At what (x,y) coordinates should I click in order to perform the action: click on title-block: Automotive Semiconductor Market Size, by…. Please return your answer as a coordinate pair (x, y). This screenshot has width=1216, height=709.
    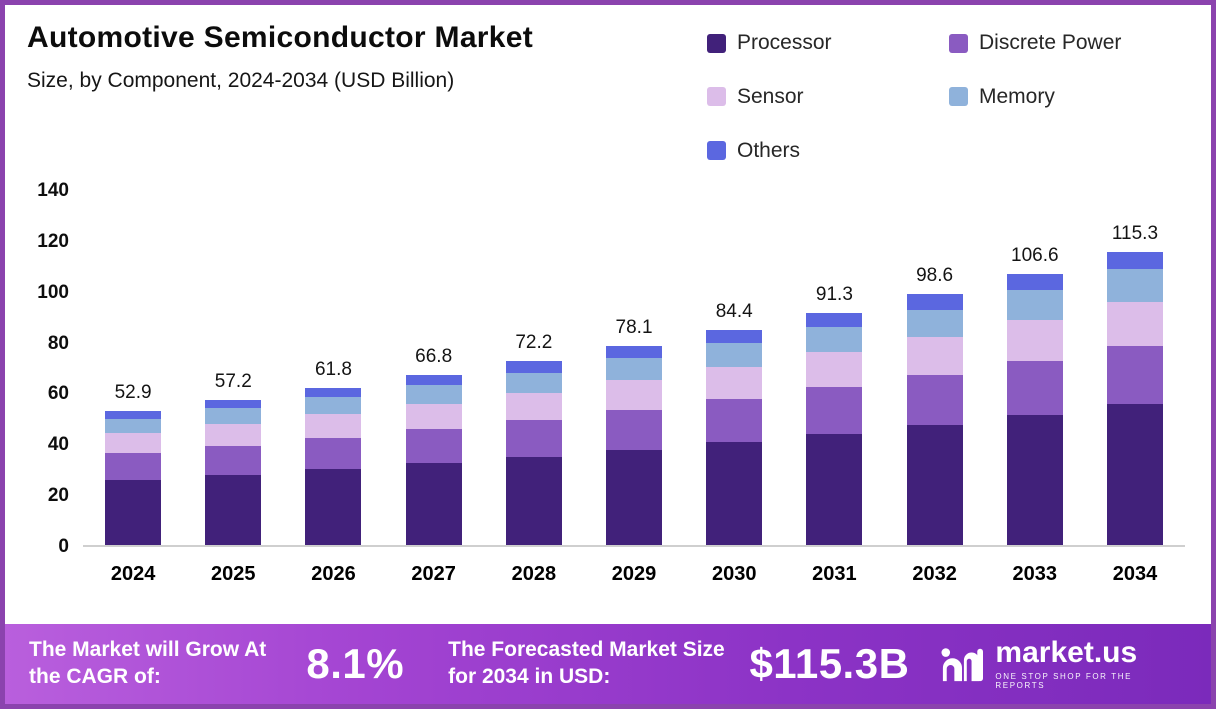
    Looking at the image, I should click on (280, 93).